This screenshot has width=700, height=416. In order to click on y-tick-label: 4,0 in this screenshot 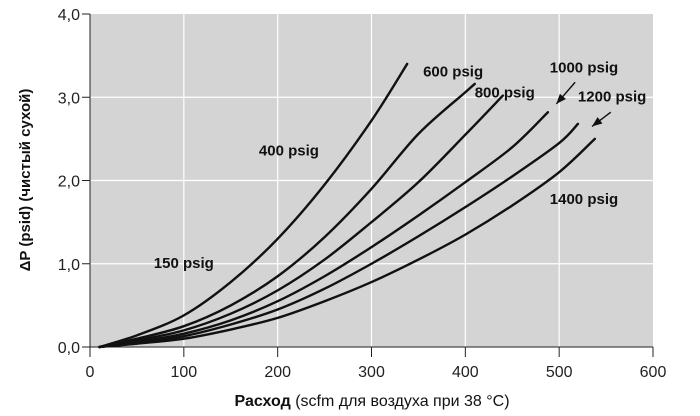, I will do `click(69, 15)`.